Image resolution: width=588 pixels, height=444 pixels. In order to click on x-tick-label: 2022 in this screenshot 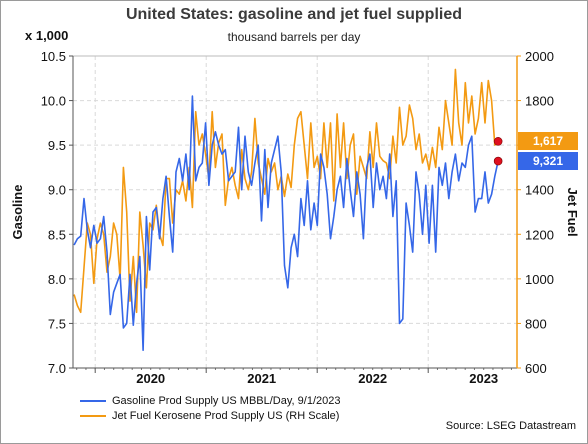, I will do `click(372, 378)`.